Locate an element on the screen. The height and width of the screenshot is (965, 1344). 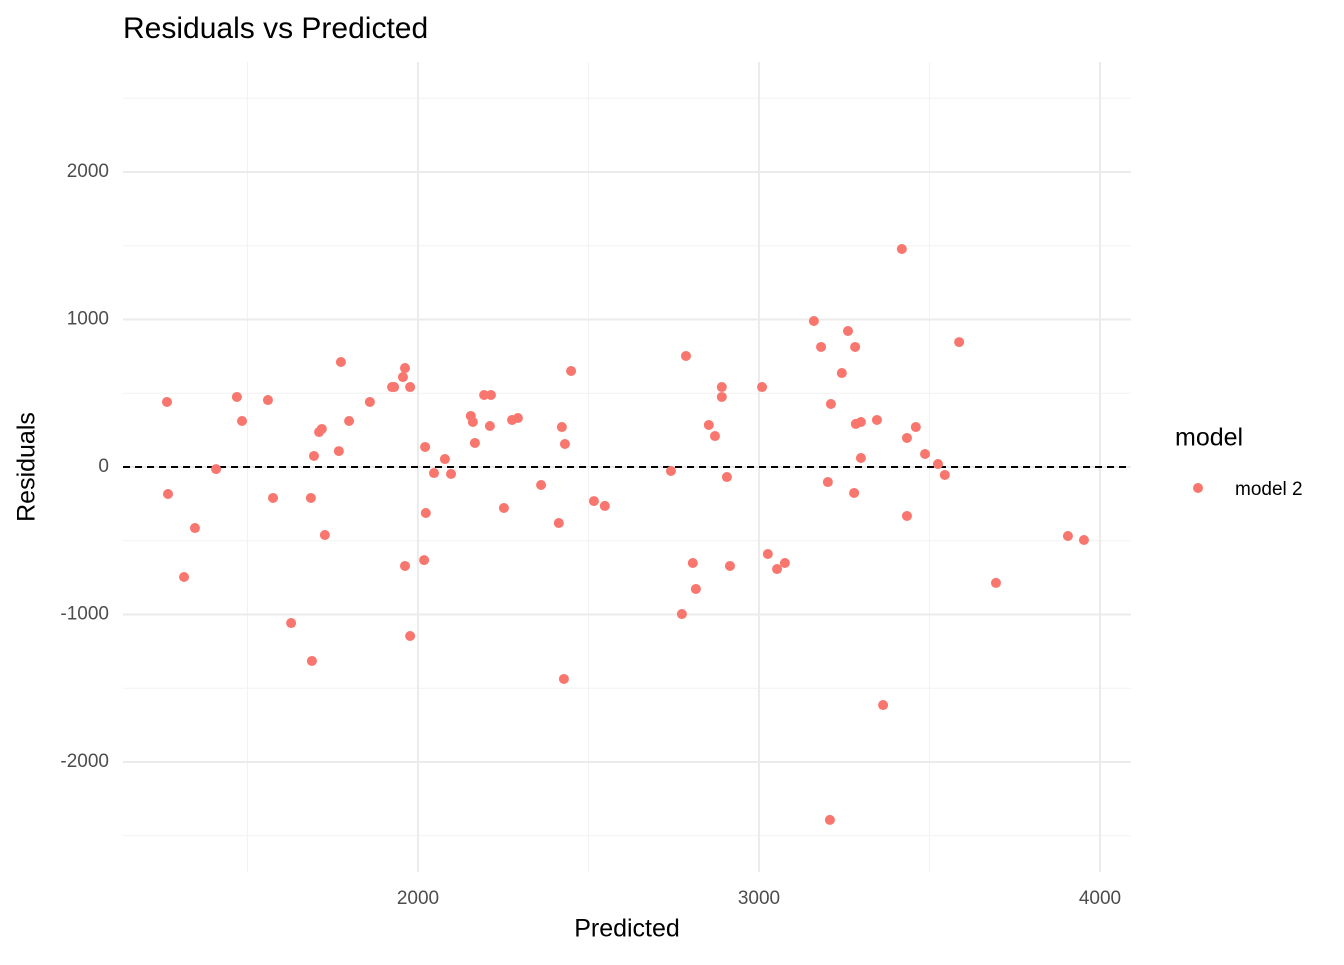
chart-title: Residuals vs Predicted is located at coordinates (275, 28).